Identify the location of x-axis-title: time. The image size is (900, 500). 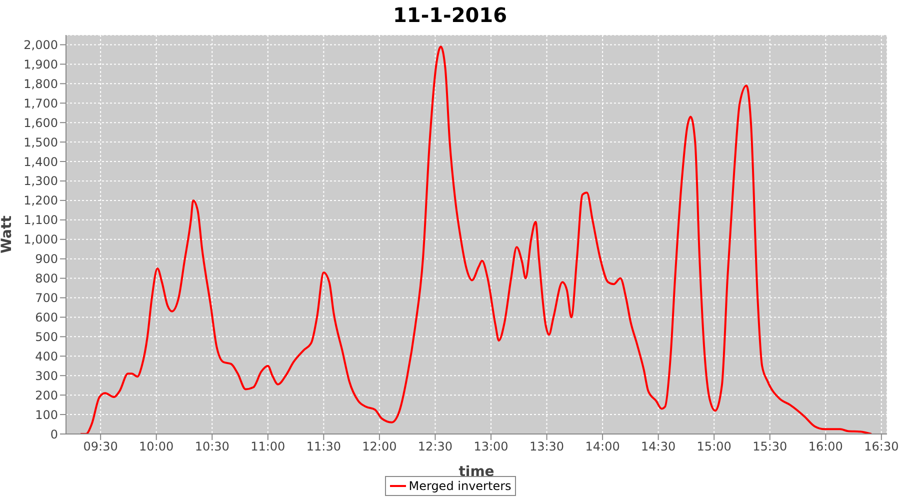
(476, 472).